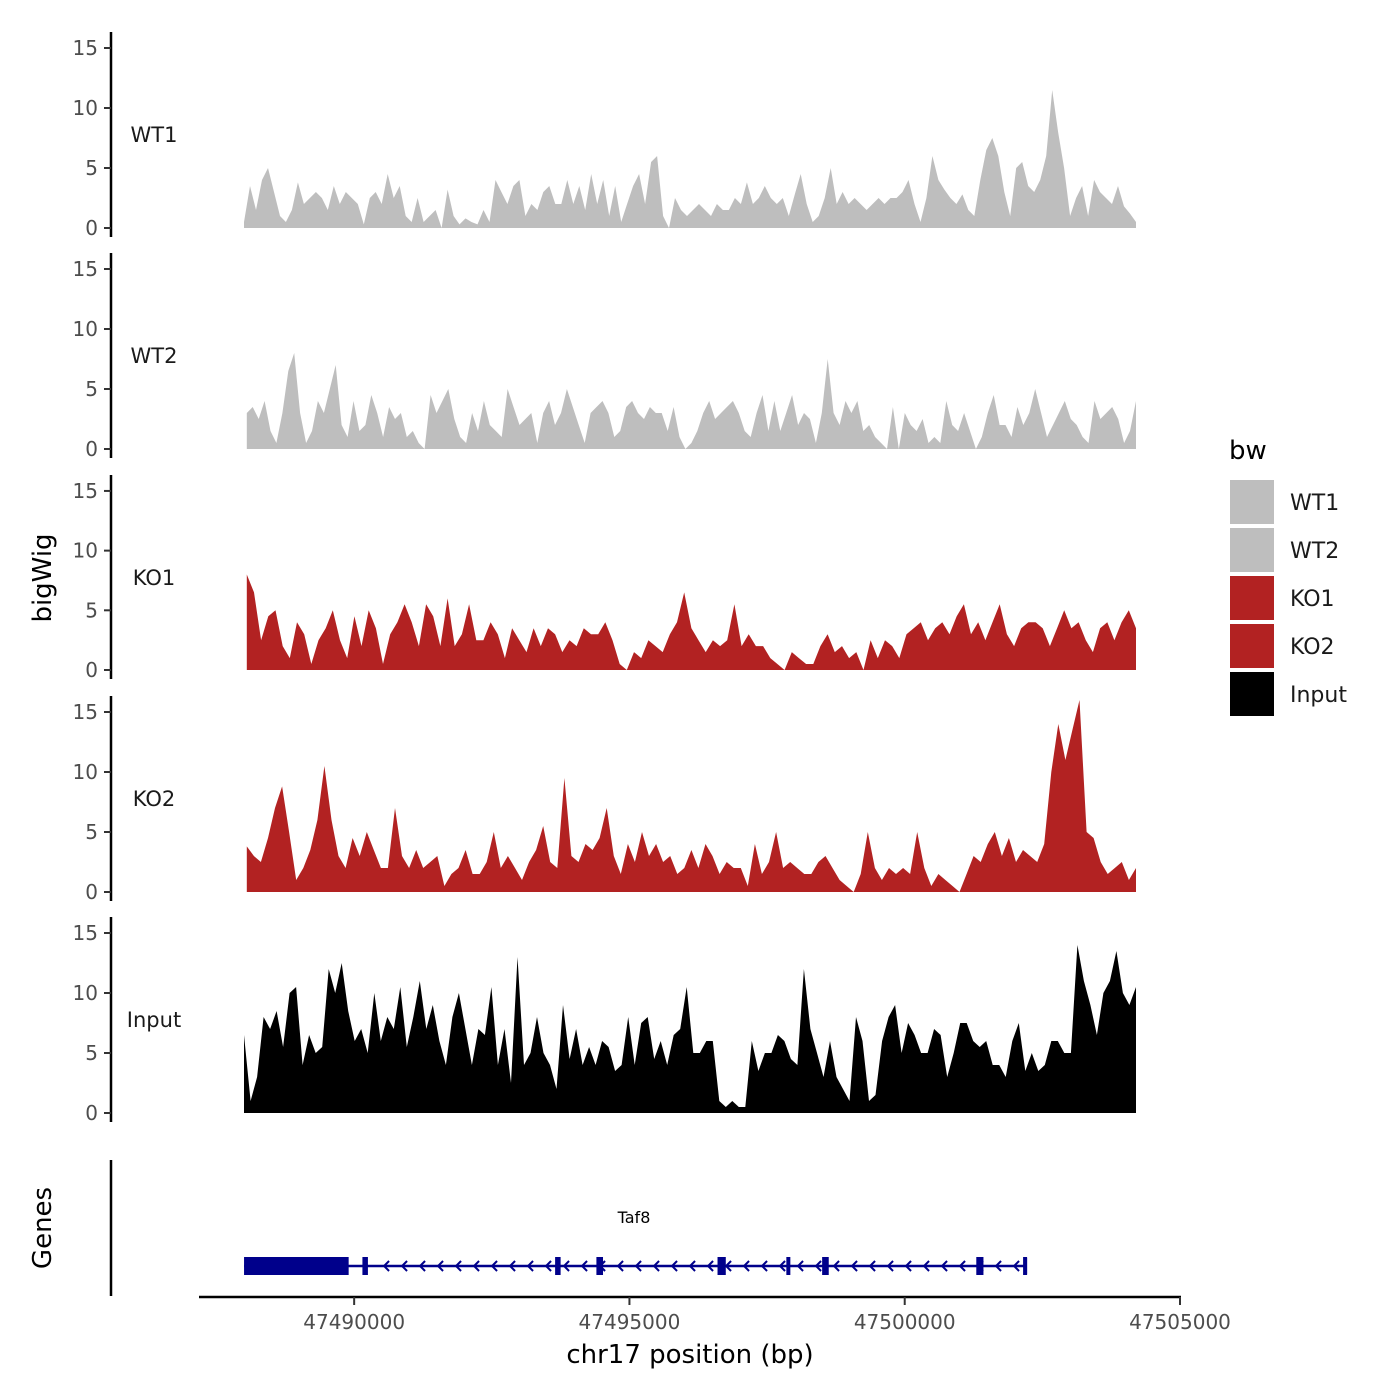  What do you see at coordinates (1314, 551) in the screenshot?
I see `legend-label-wt2: WT2` at bounding box center [1314, 551].